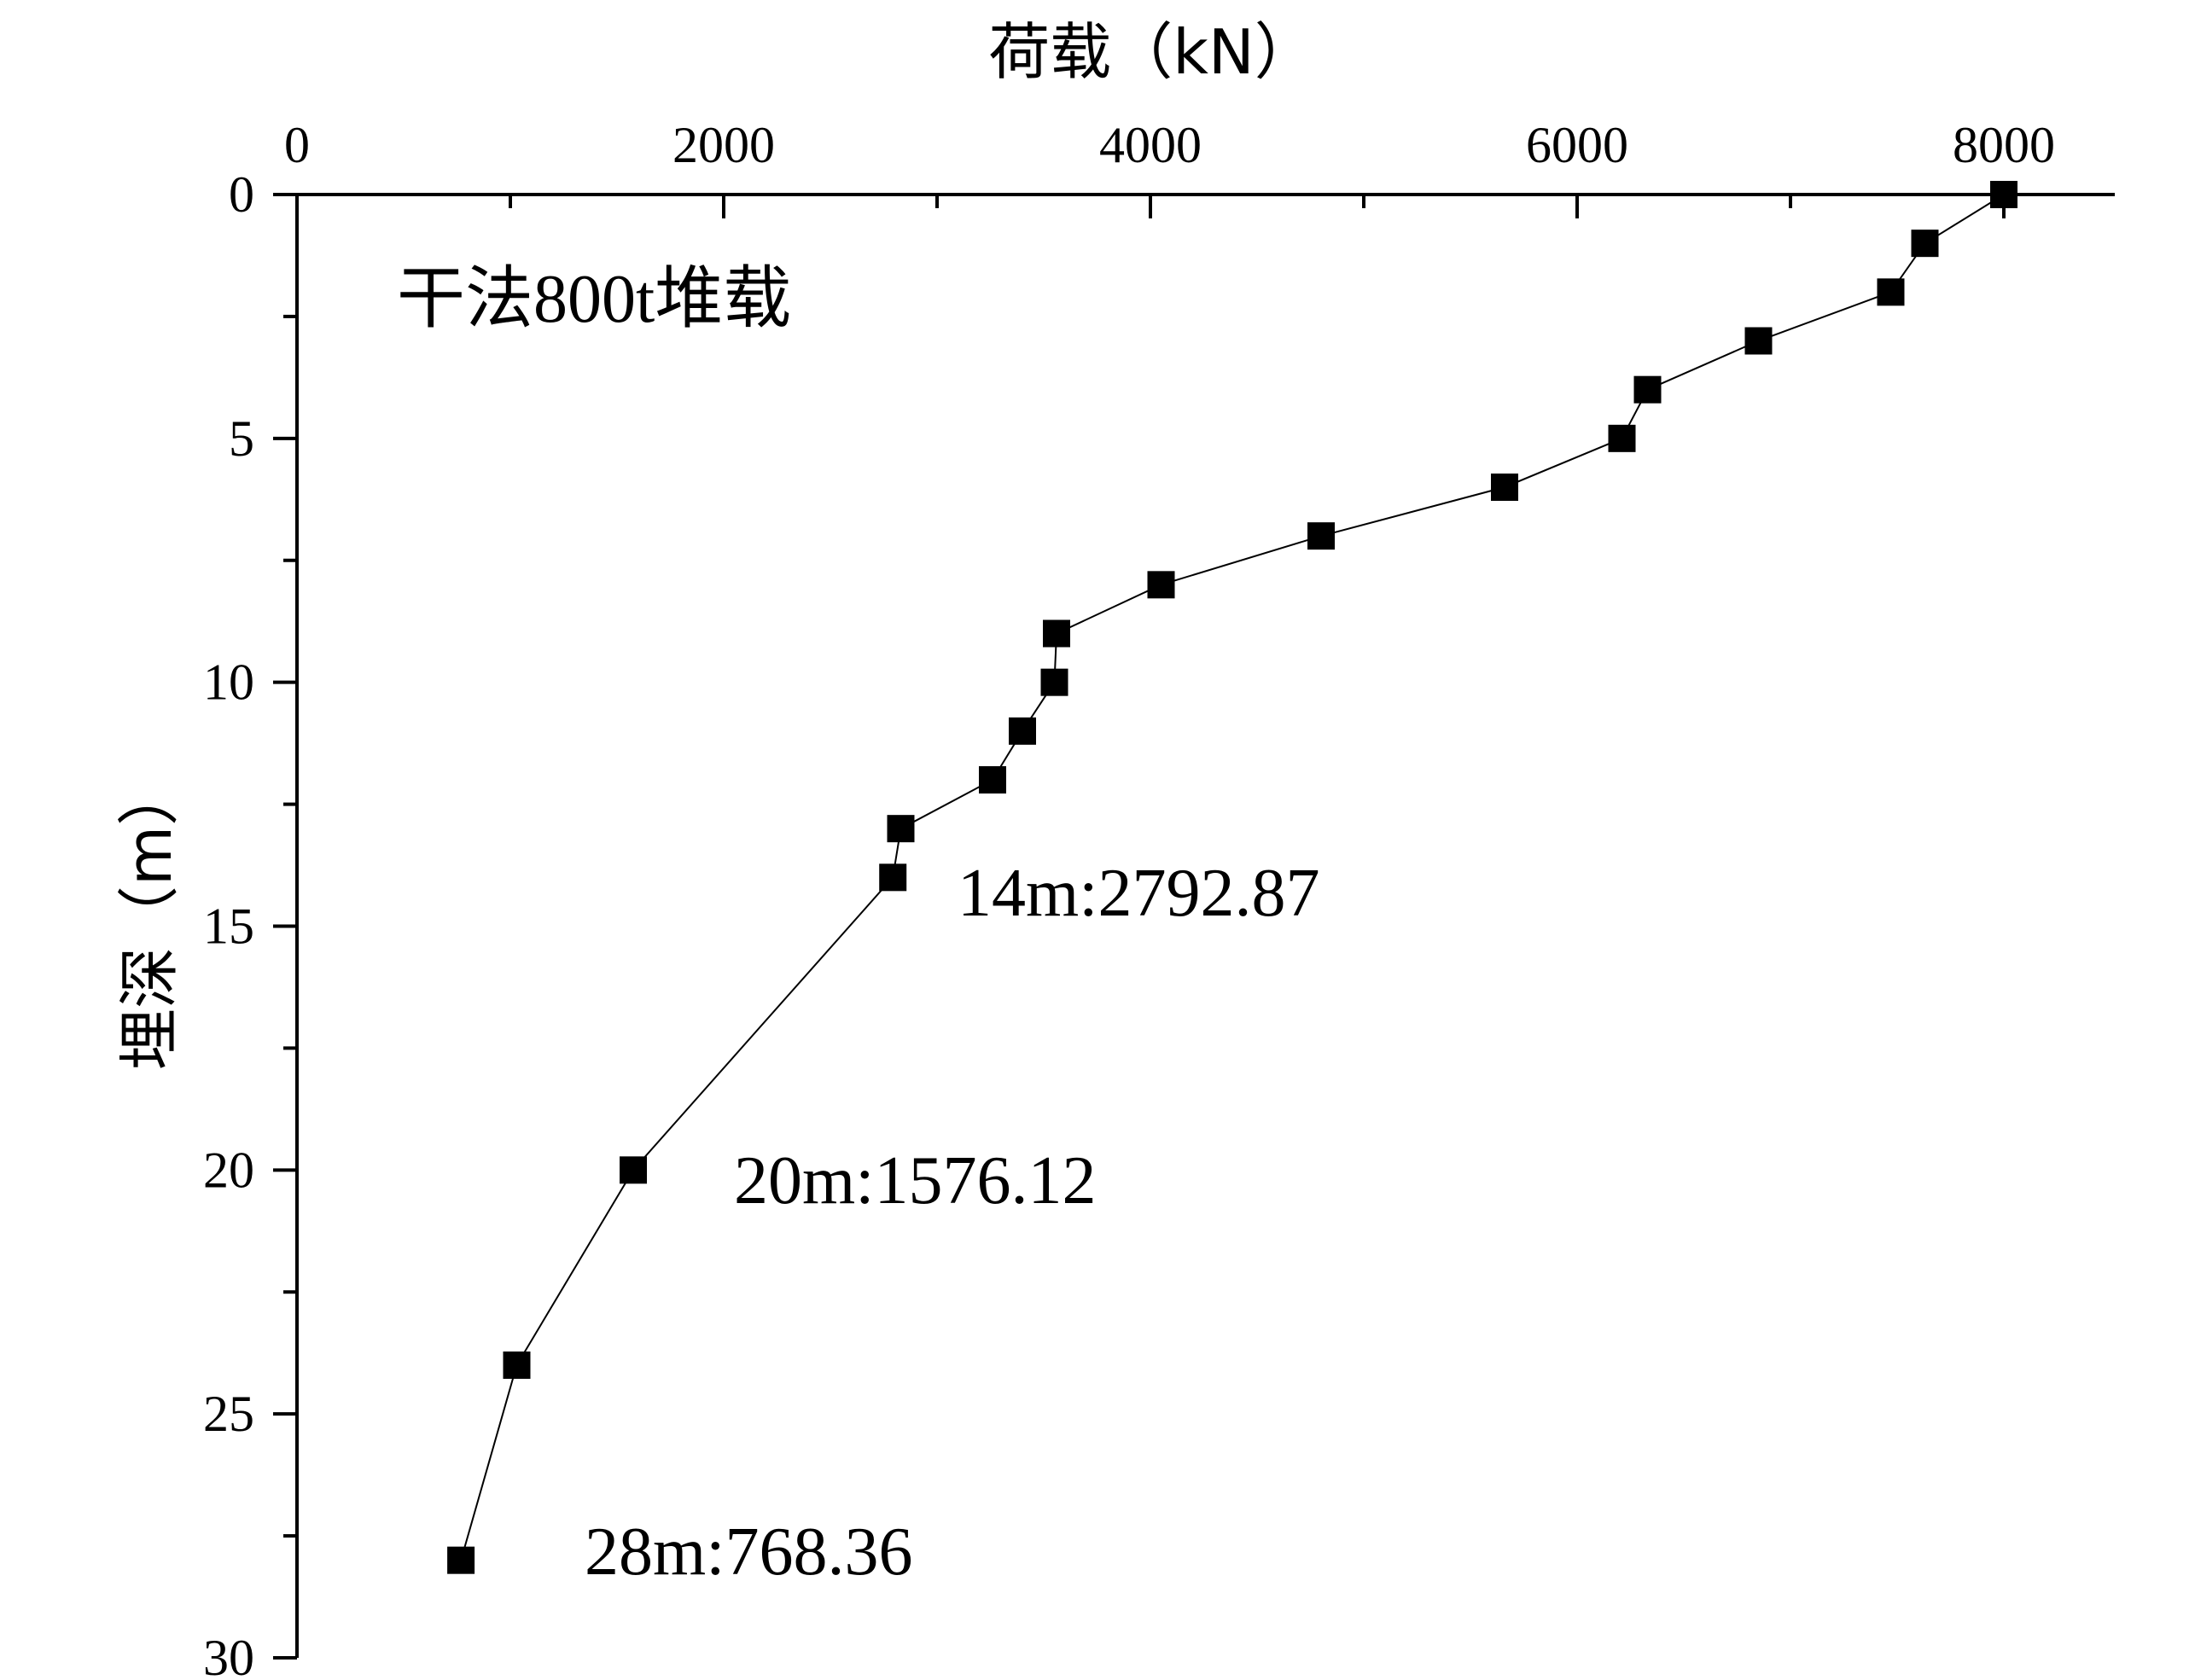 This screenshot has height=1680, width=2195. I want to click on y-tick-label: 15, so click(228, 927).